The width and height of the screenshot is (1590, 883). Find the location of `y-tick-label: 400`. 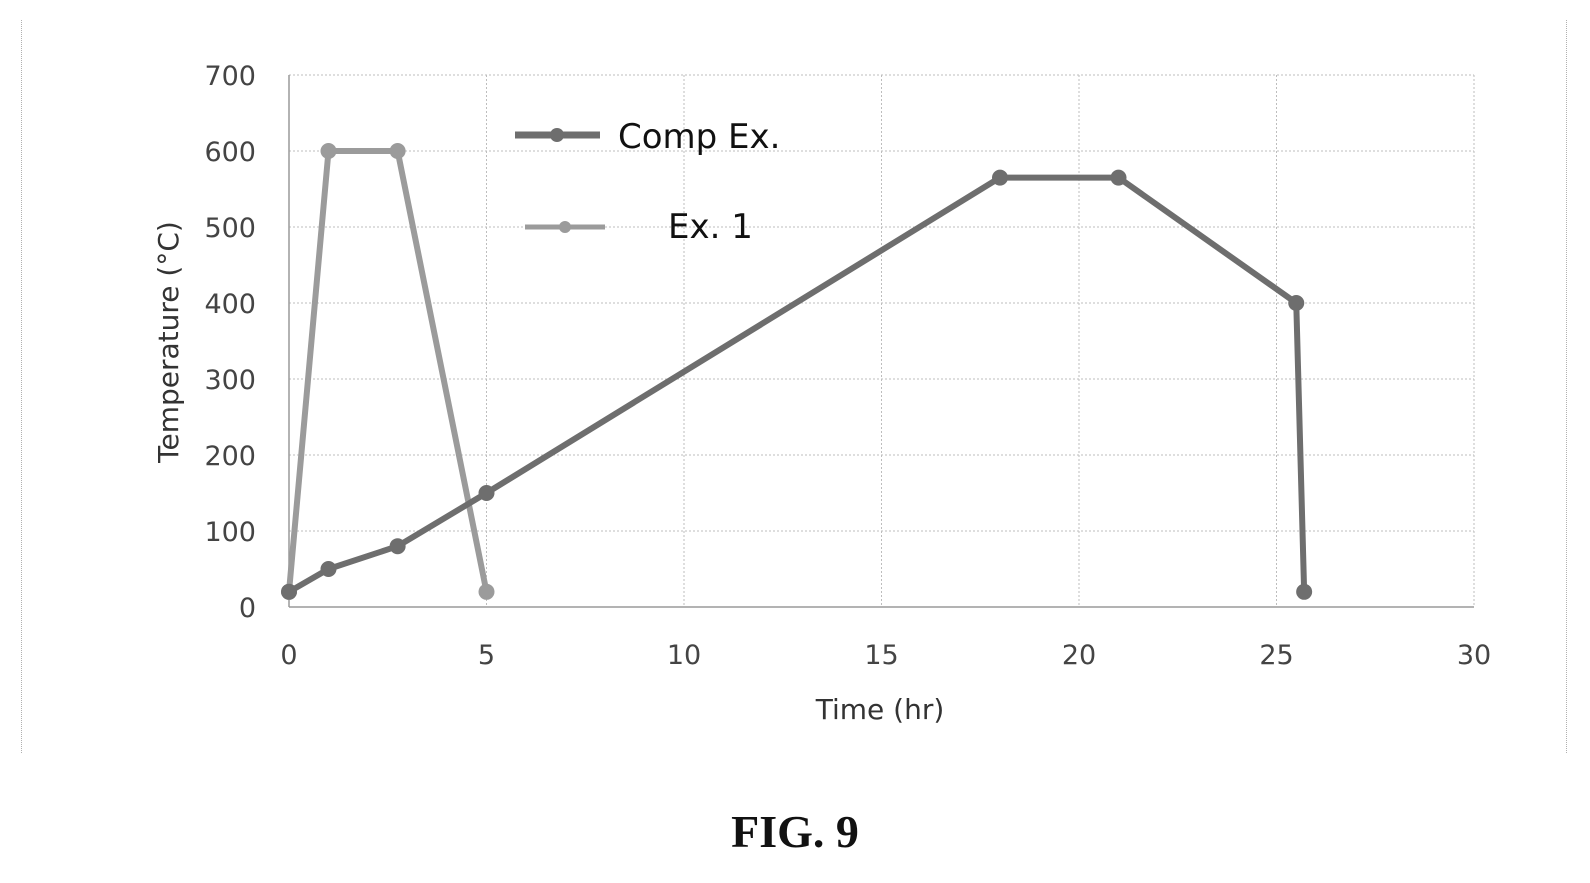

y-tick-label: 400 is located at coordinates (230, 304).